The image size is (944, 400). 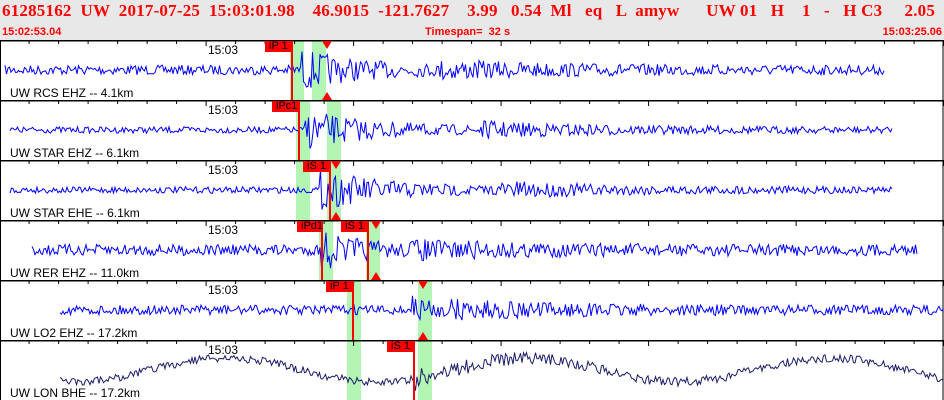 What do you see at coordinates (75, 153) in the screenshot?
I see `channel-label: UW STAR EHZ -- 6.1km` at bounding box center [75, 153].